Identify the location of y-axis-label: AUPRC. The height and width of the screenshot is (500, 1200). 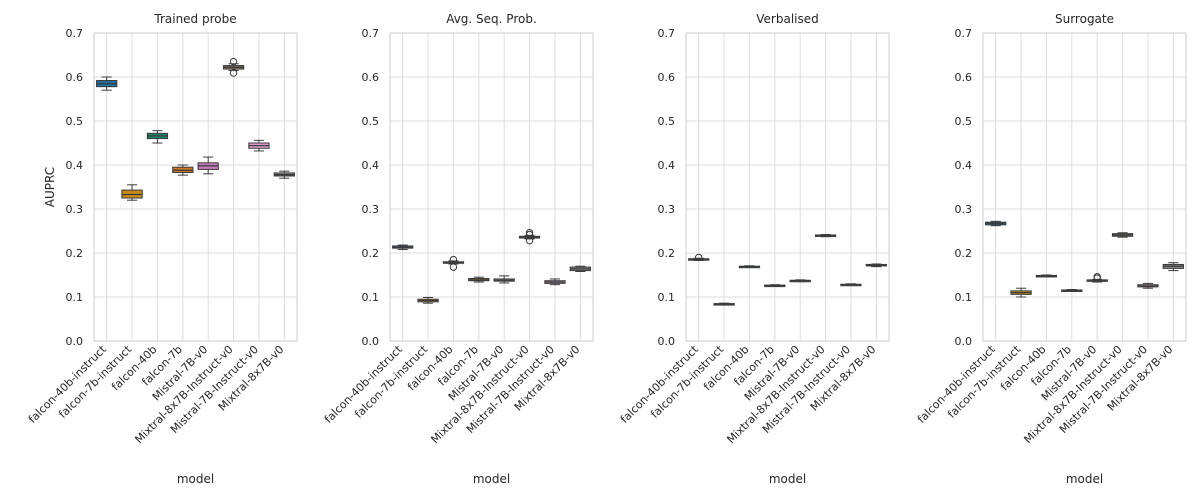
(50, 187).